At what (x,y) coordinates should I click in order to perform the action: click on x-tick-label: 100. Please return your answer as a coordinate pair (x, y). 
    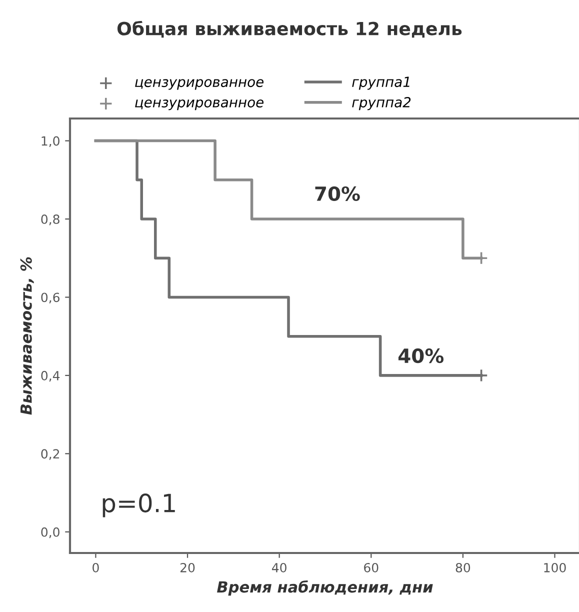
    Looking at the image, I should click on (555, 567).